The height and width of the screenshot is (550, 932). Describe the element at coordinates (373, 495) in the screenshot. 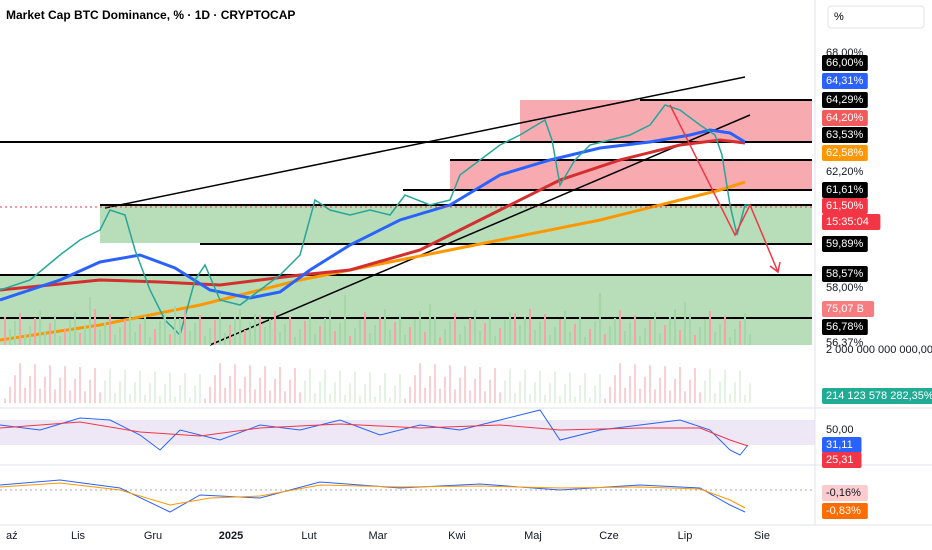

I see `macd-signal` at that location.